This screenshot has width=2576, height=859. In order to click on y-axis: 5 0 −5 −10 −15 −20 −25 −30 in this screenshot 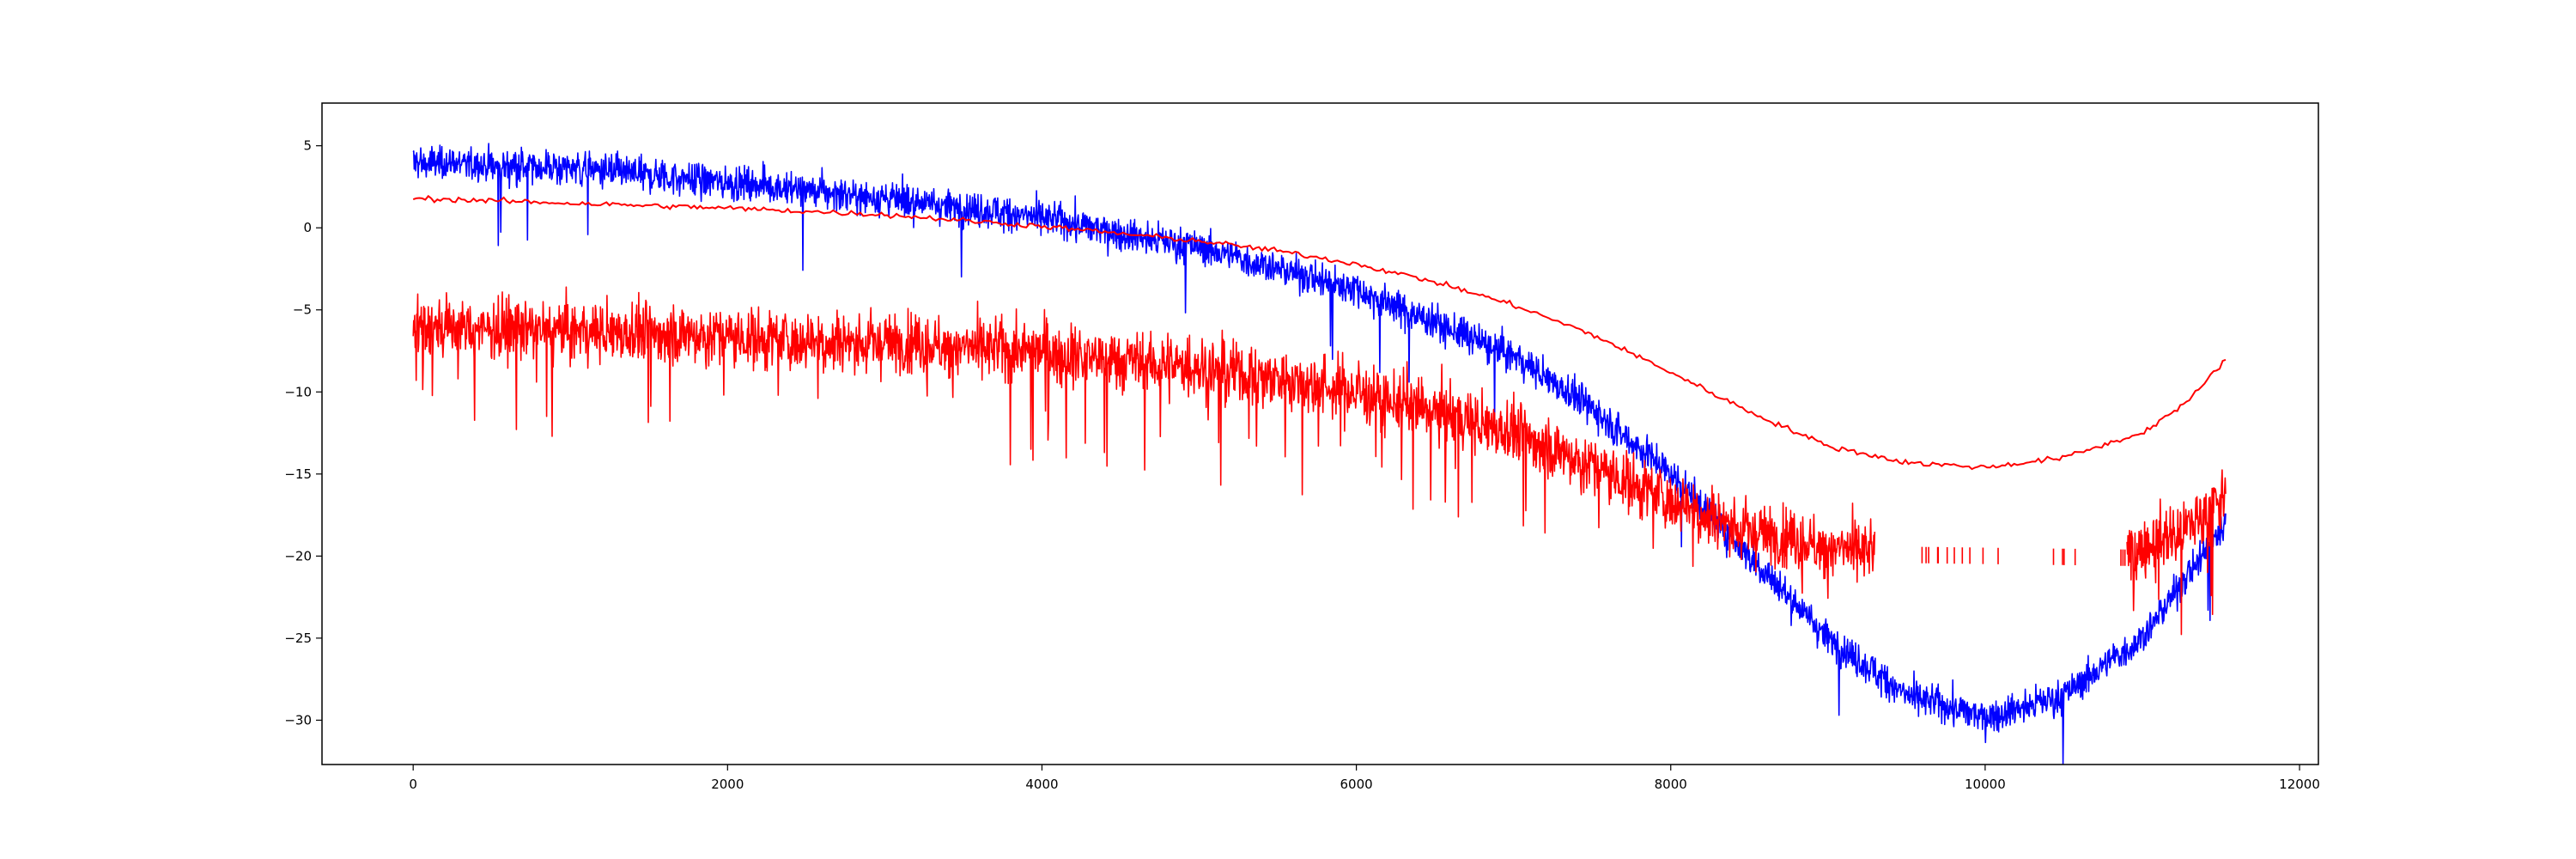, I will do `click(303, 433)`.